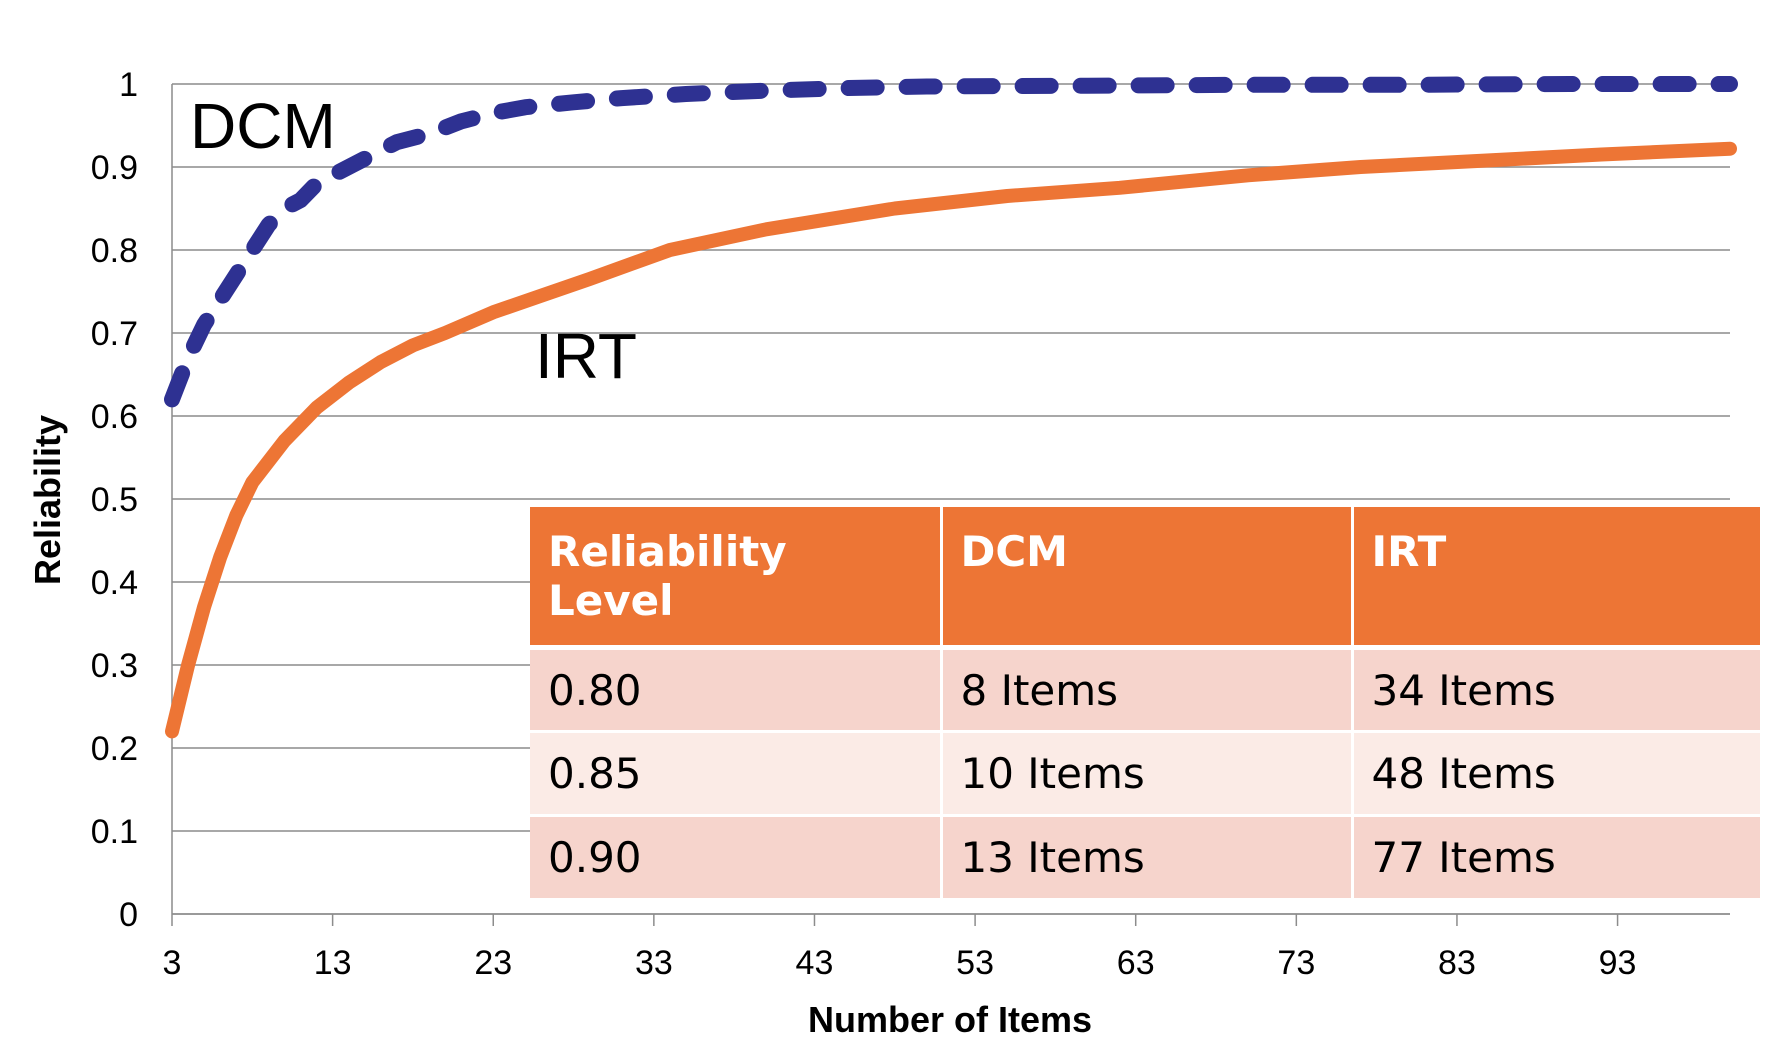 The height and width of the screenshot is (1056, 1778). Describe the element at coordinates (1556, 858) in the screenshot. I see `cell-irt-items: 77 Items` at that location.